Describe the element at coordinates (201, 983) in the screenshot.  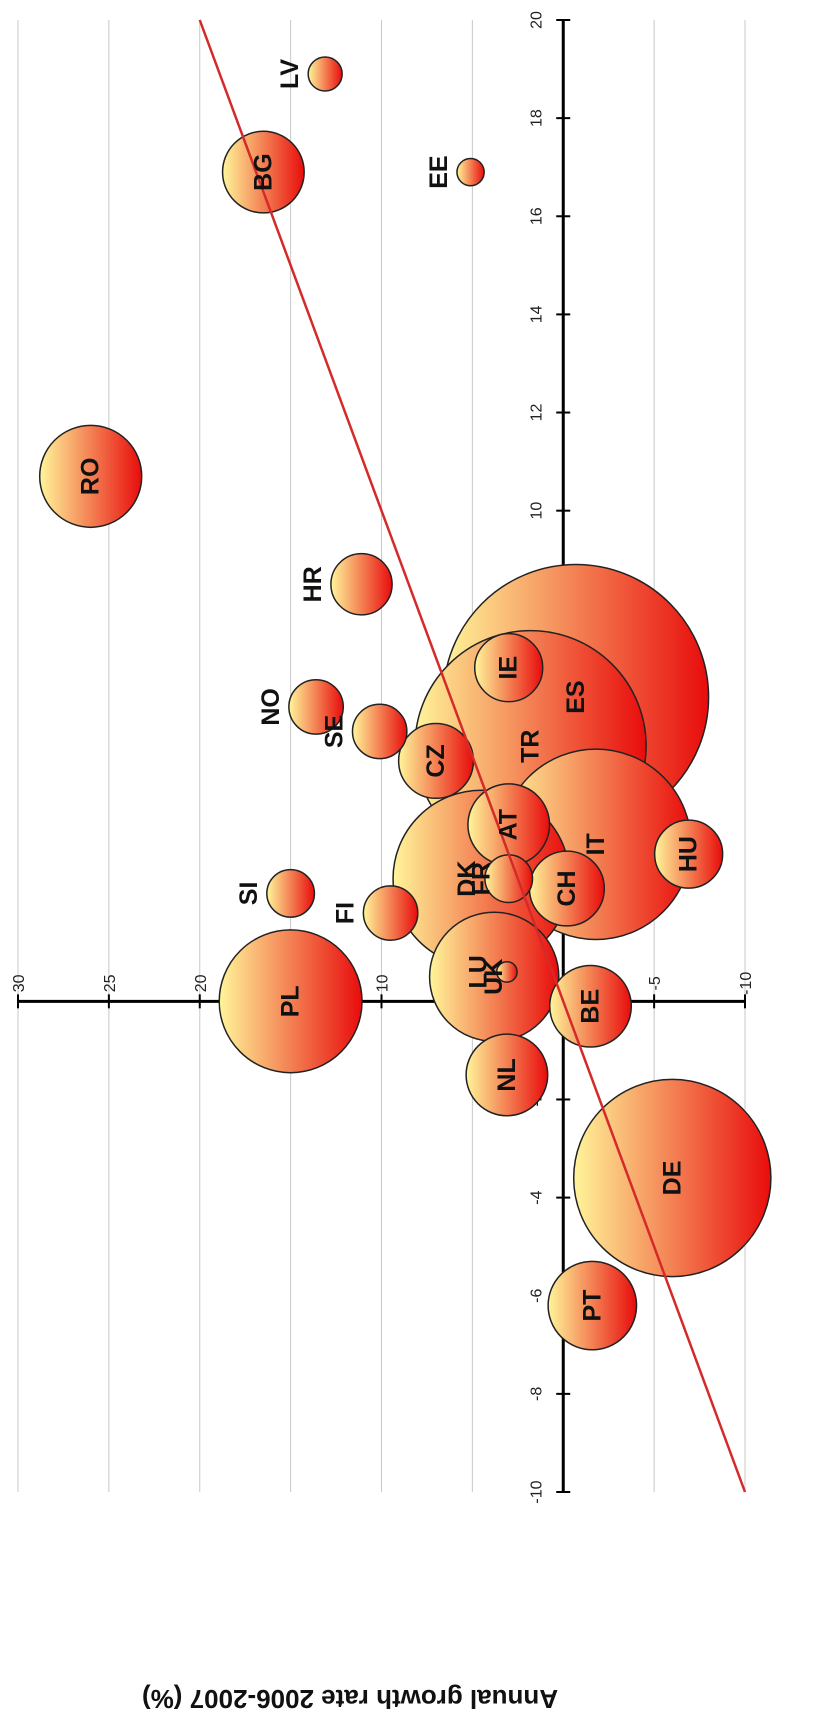
I see `y-tick-label: 20` at that location.